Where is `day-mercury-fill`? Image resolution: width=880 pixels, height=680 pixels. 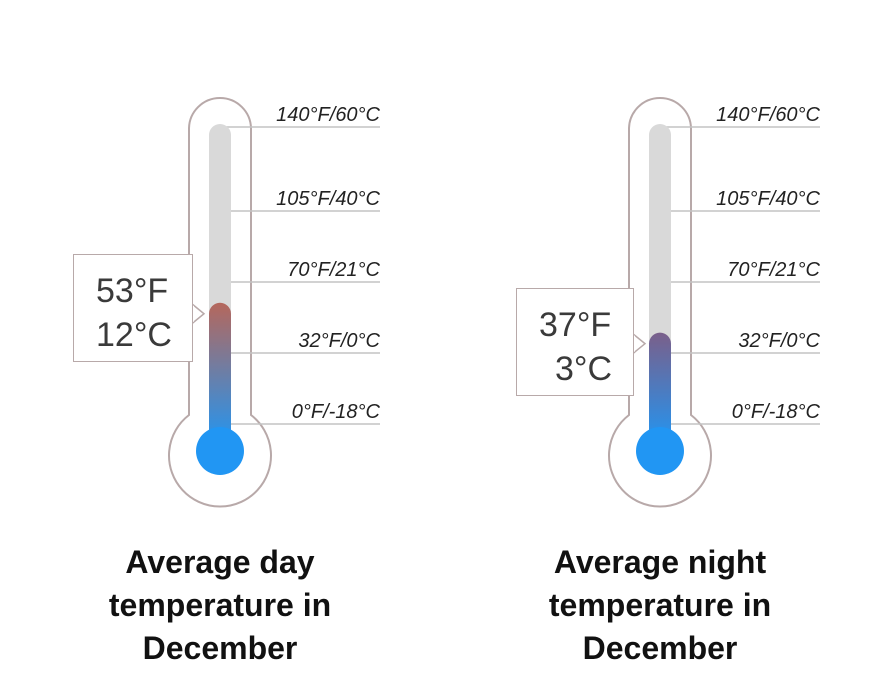
day-mercury-fill is located at coordinates (220, 373).